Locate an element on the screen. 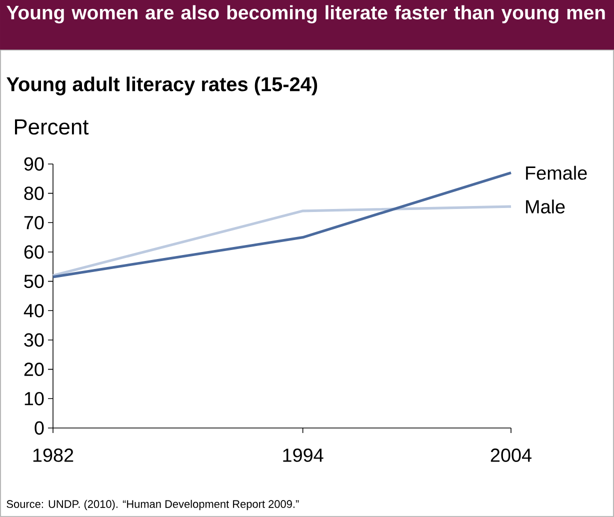 Image resolution: width=614 pixels, height=517 pixels. y-tick-label: 90 is located at coordinates (34, 164).